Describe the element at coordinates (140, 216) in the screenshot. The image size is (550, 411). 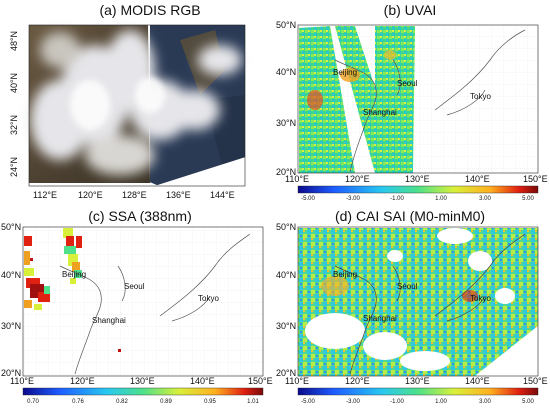
I see `panel-title-c: (c) SSA (388nm)` at that location.